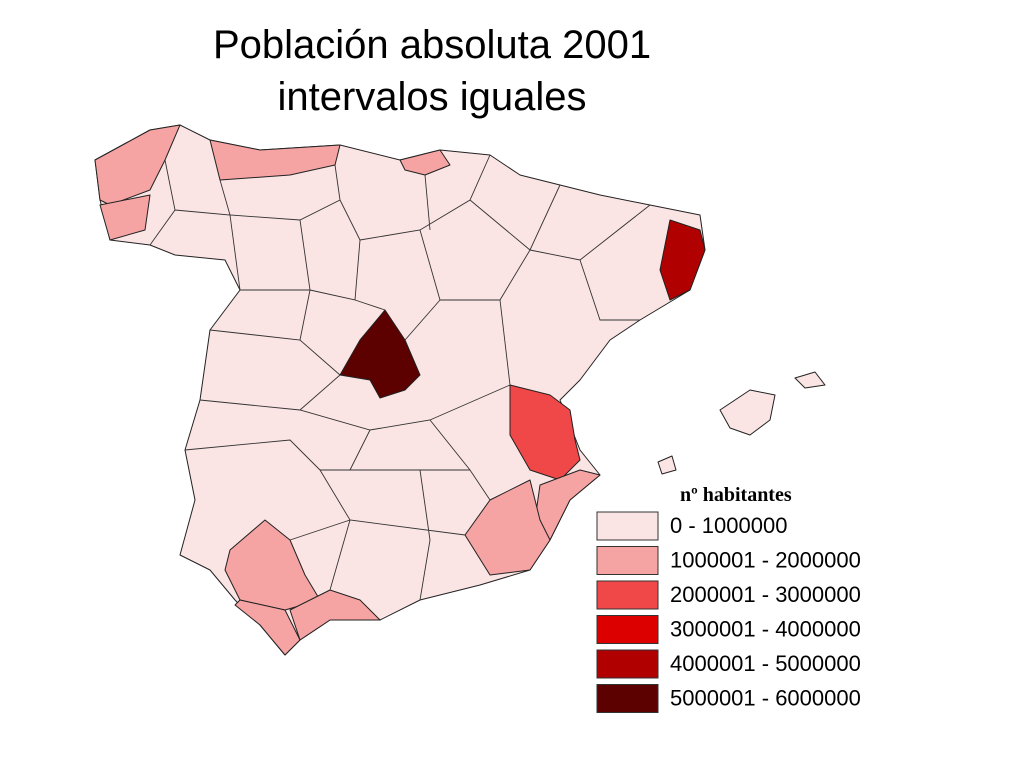 The width and height of the screenshot is (1024, 768). What do you see at coordinates (765, 628) in the screenshot?
I see `legend-label: 3000001 - 4000000` at bounding box center [765, 628].